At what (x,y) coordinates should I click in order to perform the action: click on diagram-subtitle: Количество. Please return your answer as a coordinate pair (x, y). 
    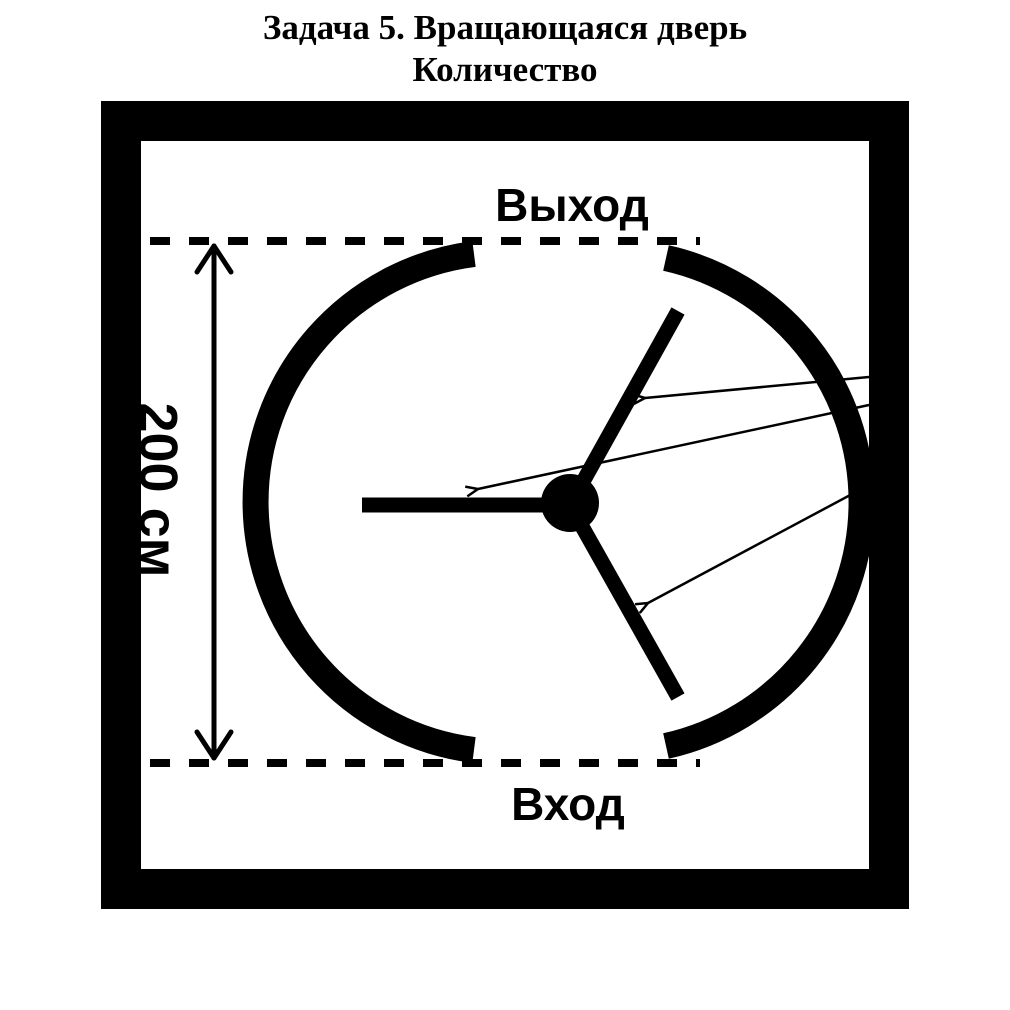
    Looking at the image, I should click on (505, 69).